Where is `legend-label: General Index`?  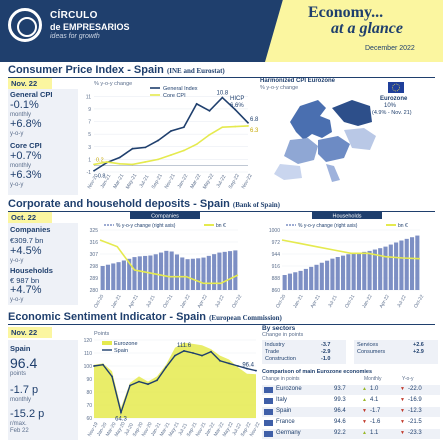 legend-label: General Index is located at coordinates (180, 89).